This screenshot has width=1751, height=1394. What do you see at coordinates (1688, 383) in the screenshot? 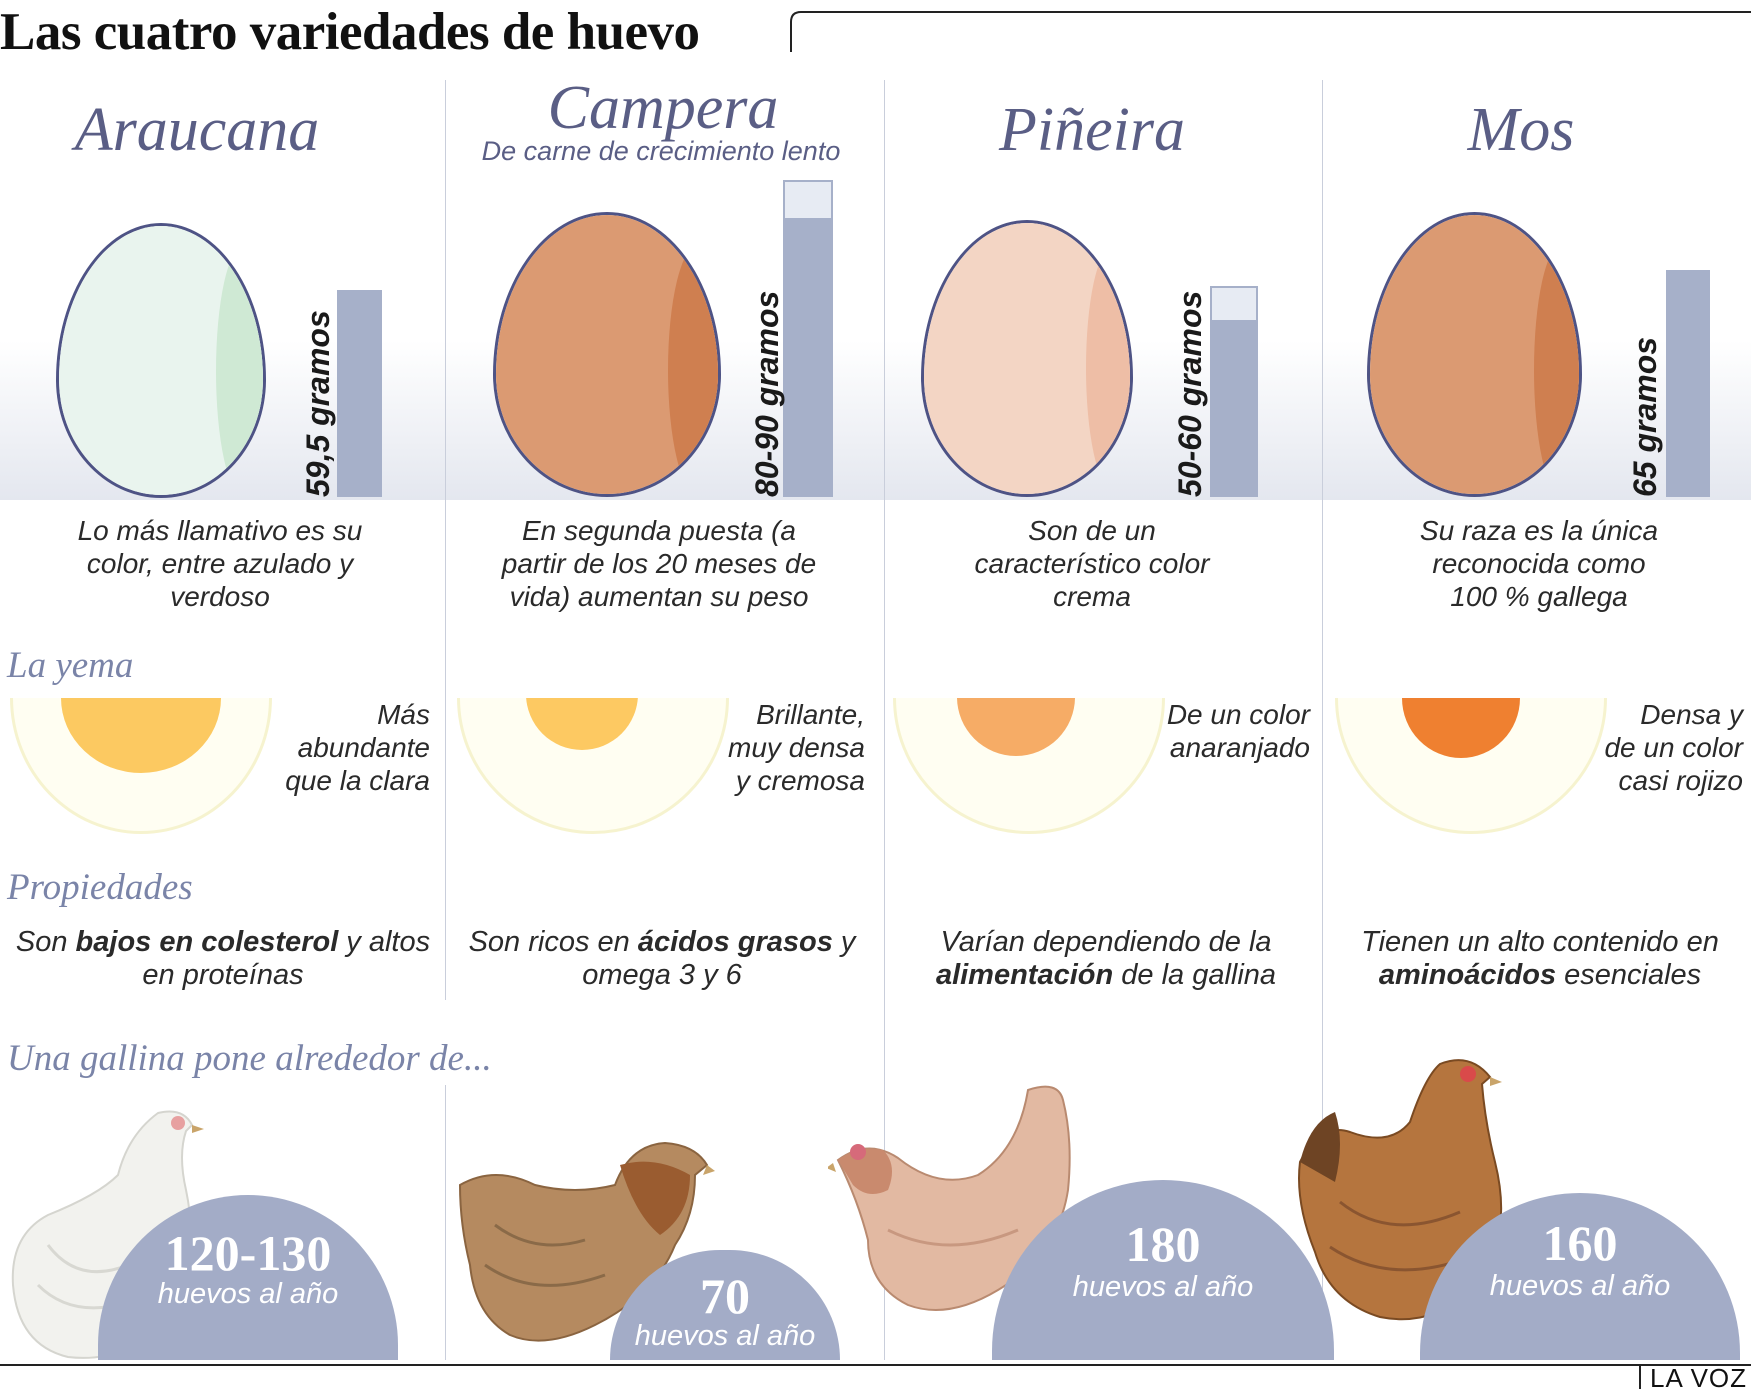
I see `weight-bar-mos` at bounding box center [1688, 383].